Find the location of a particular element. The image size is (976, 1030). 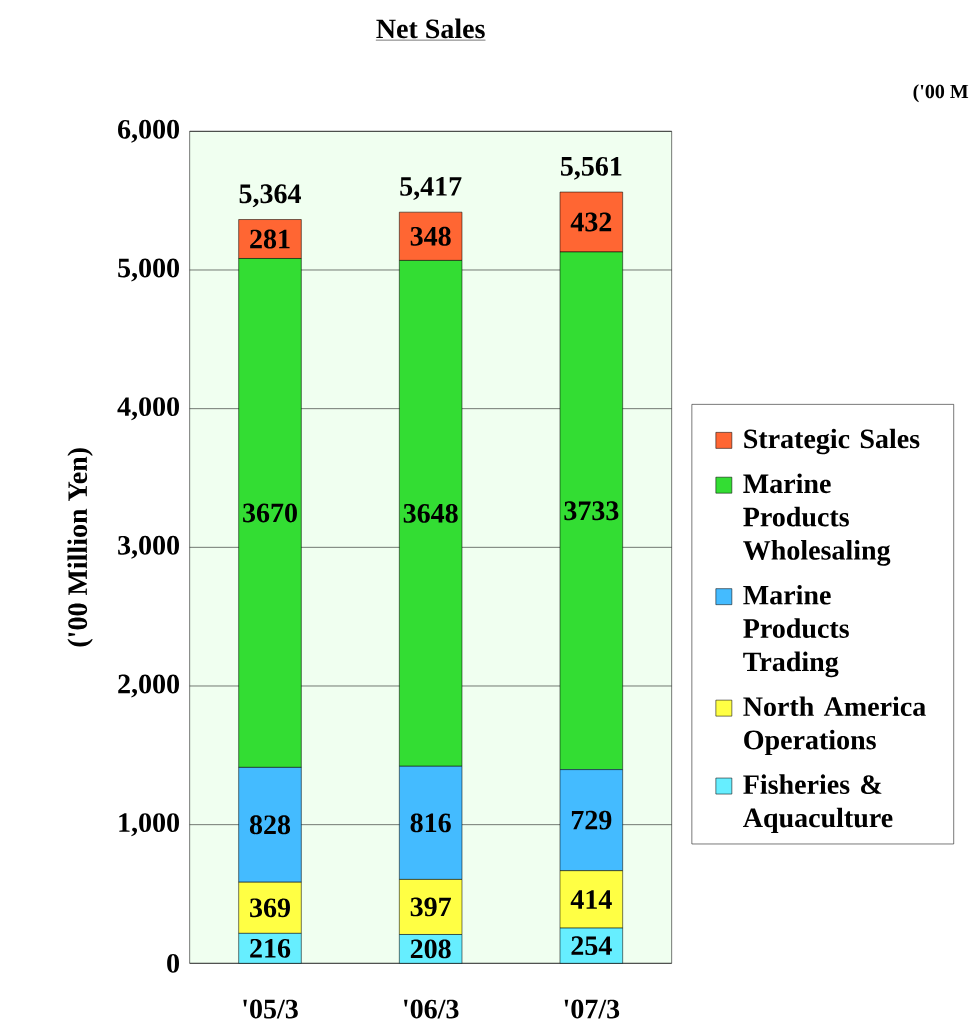

data-label: 397 is located at coordinates (430, 907).